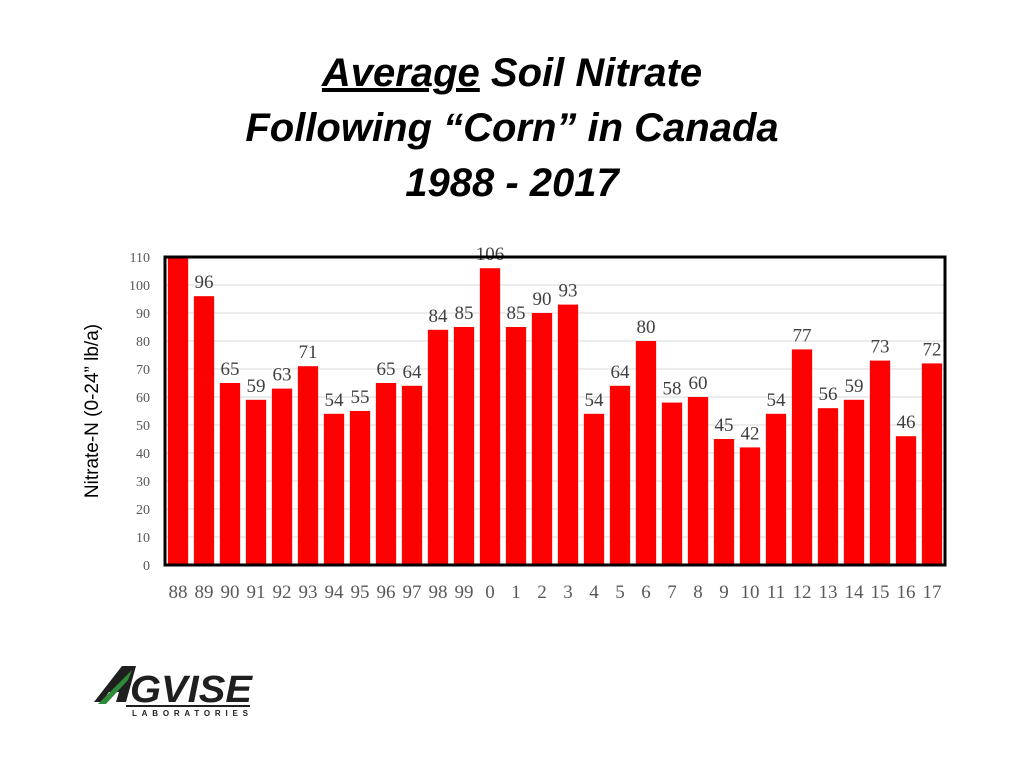 This screenshot has width=1024, height=768. Describe the element at coordinates (672, 389) in the screenshot. I see `data-label: 58` at that location.